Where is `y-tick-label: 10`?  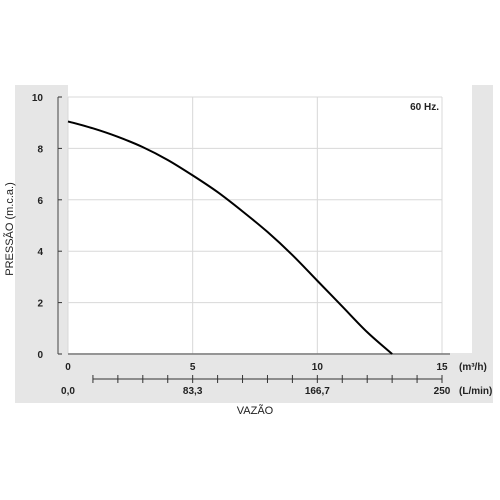
y-tick-label: 10 is located at coordinates (38, 98).